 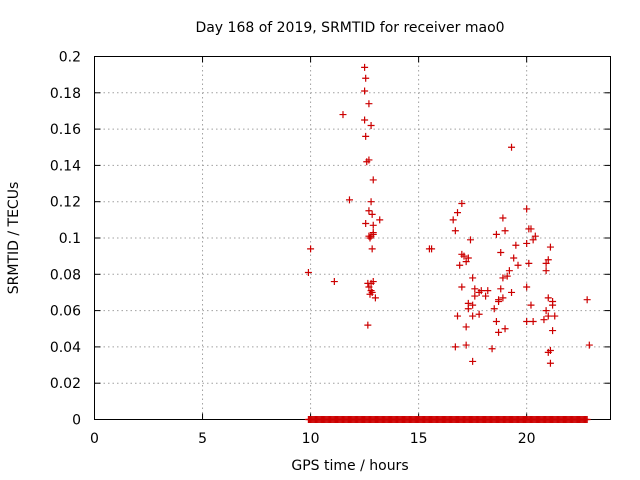 What do you see at coordinates (65, 312) in the screenshot?
I see `y-tick-label: 0.06` at bounding box center [65, 312].